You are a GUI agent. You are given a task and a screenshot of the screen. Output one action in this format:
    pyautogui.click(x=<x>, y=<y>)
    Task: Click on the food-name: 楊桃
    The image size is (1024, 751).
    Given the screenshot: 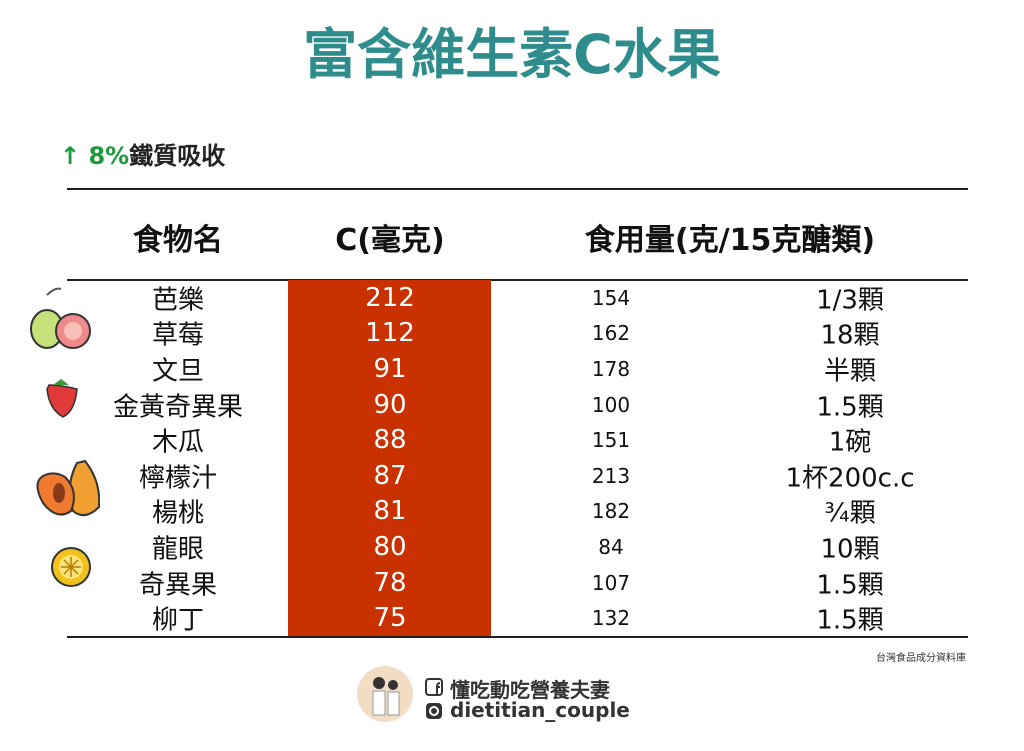 What is the action you would take?
    pyautogui.click(x=178, y=513)
    